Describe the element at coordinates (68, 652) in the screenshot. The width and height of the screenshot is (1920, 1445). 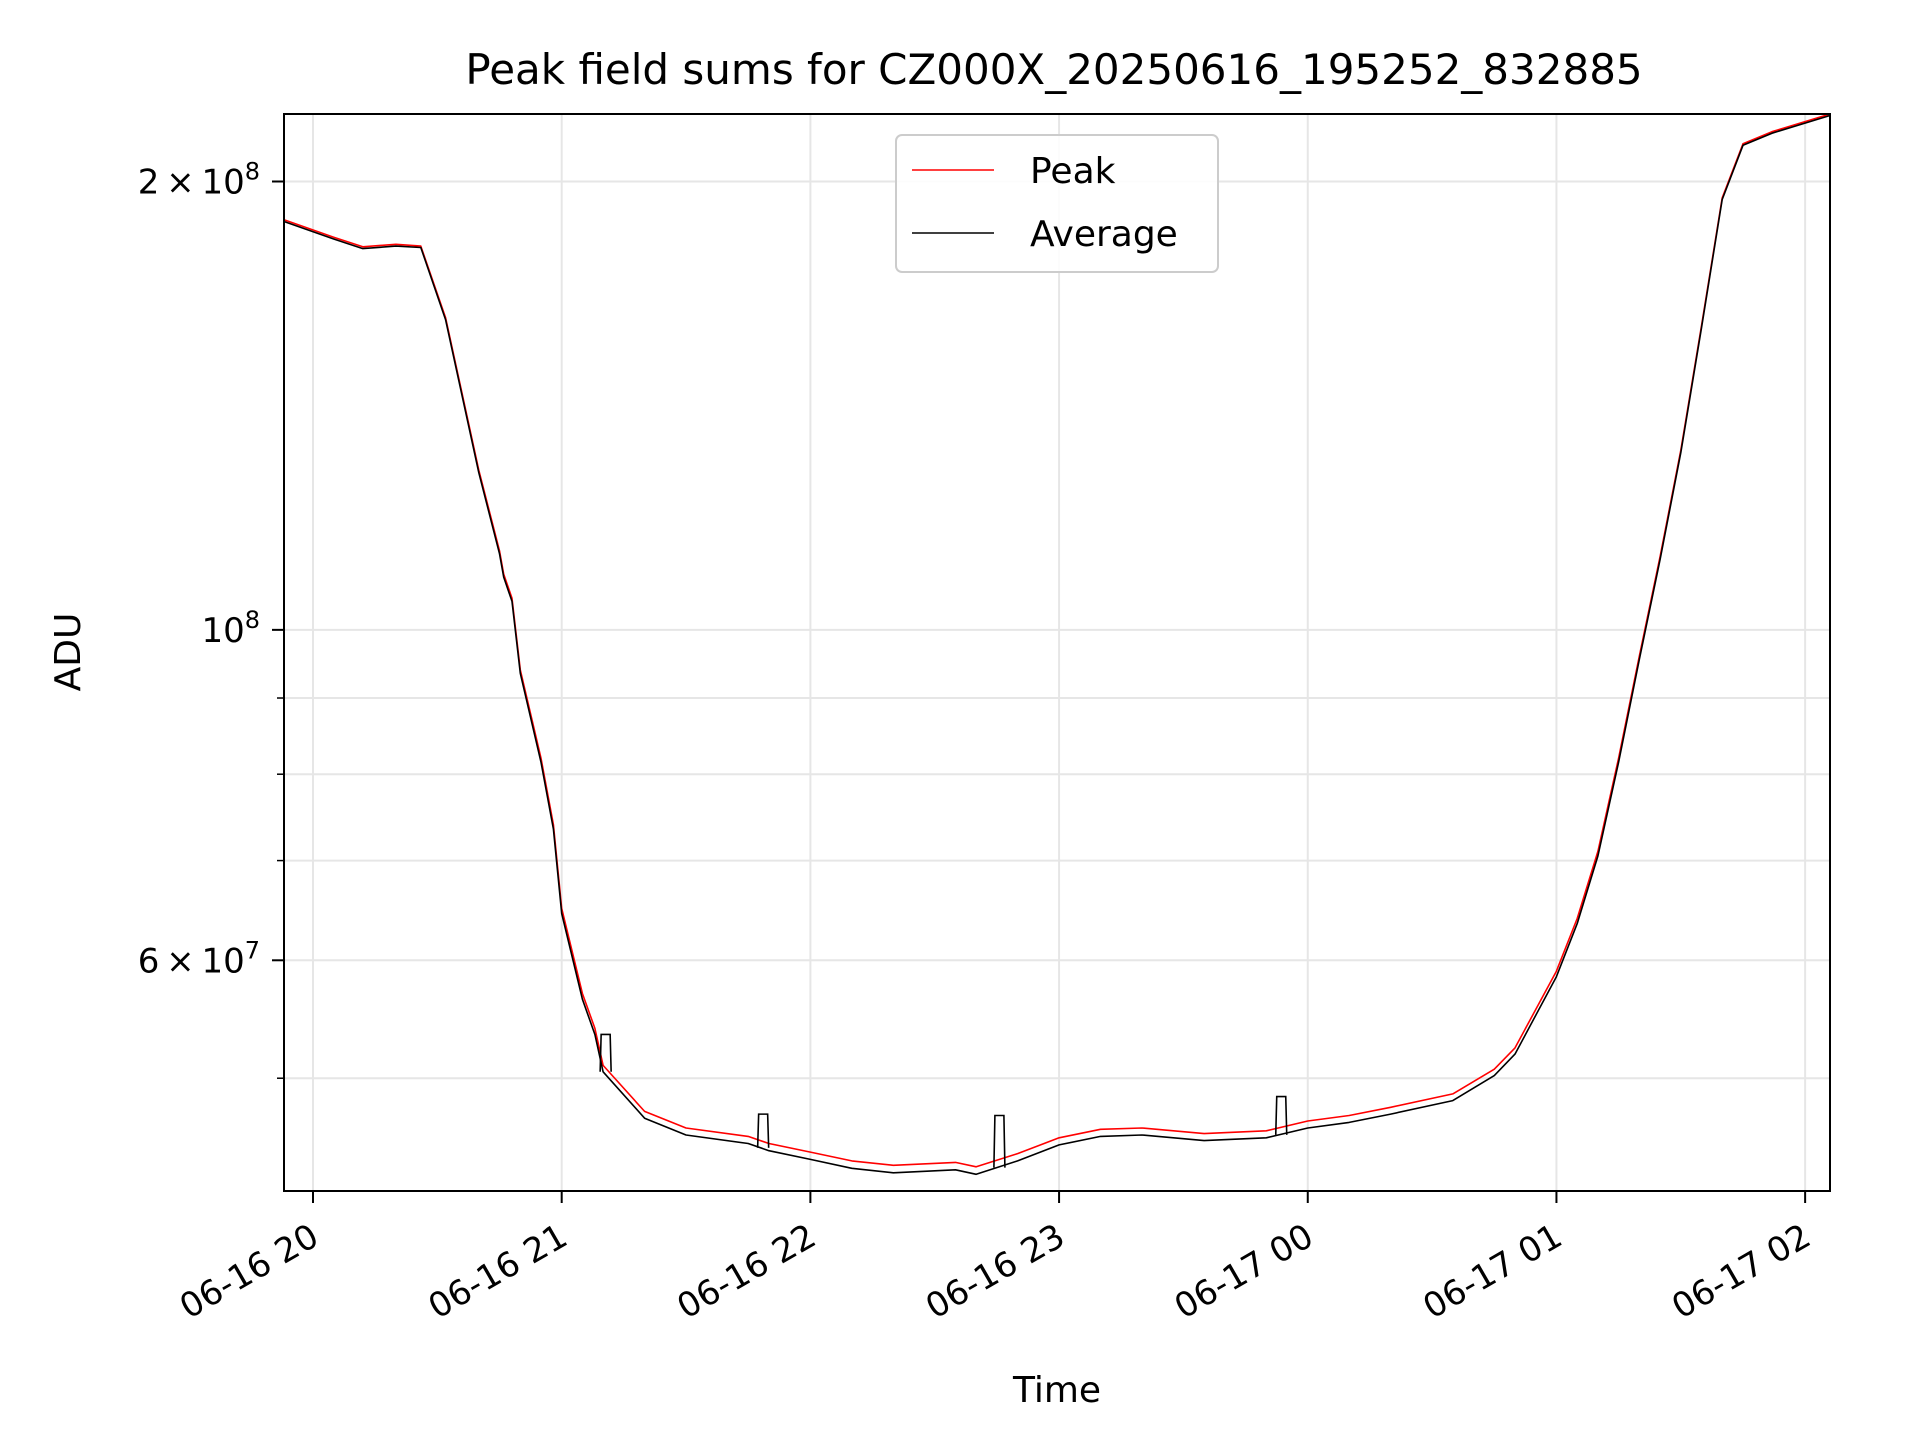
I see `y-axis-label: ADU` at that location.